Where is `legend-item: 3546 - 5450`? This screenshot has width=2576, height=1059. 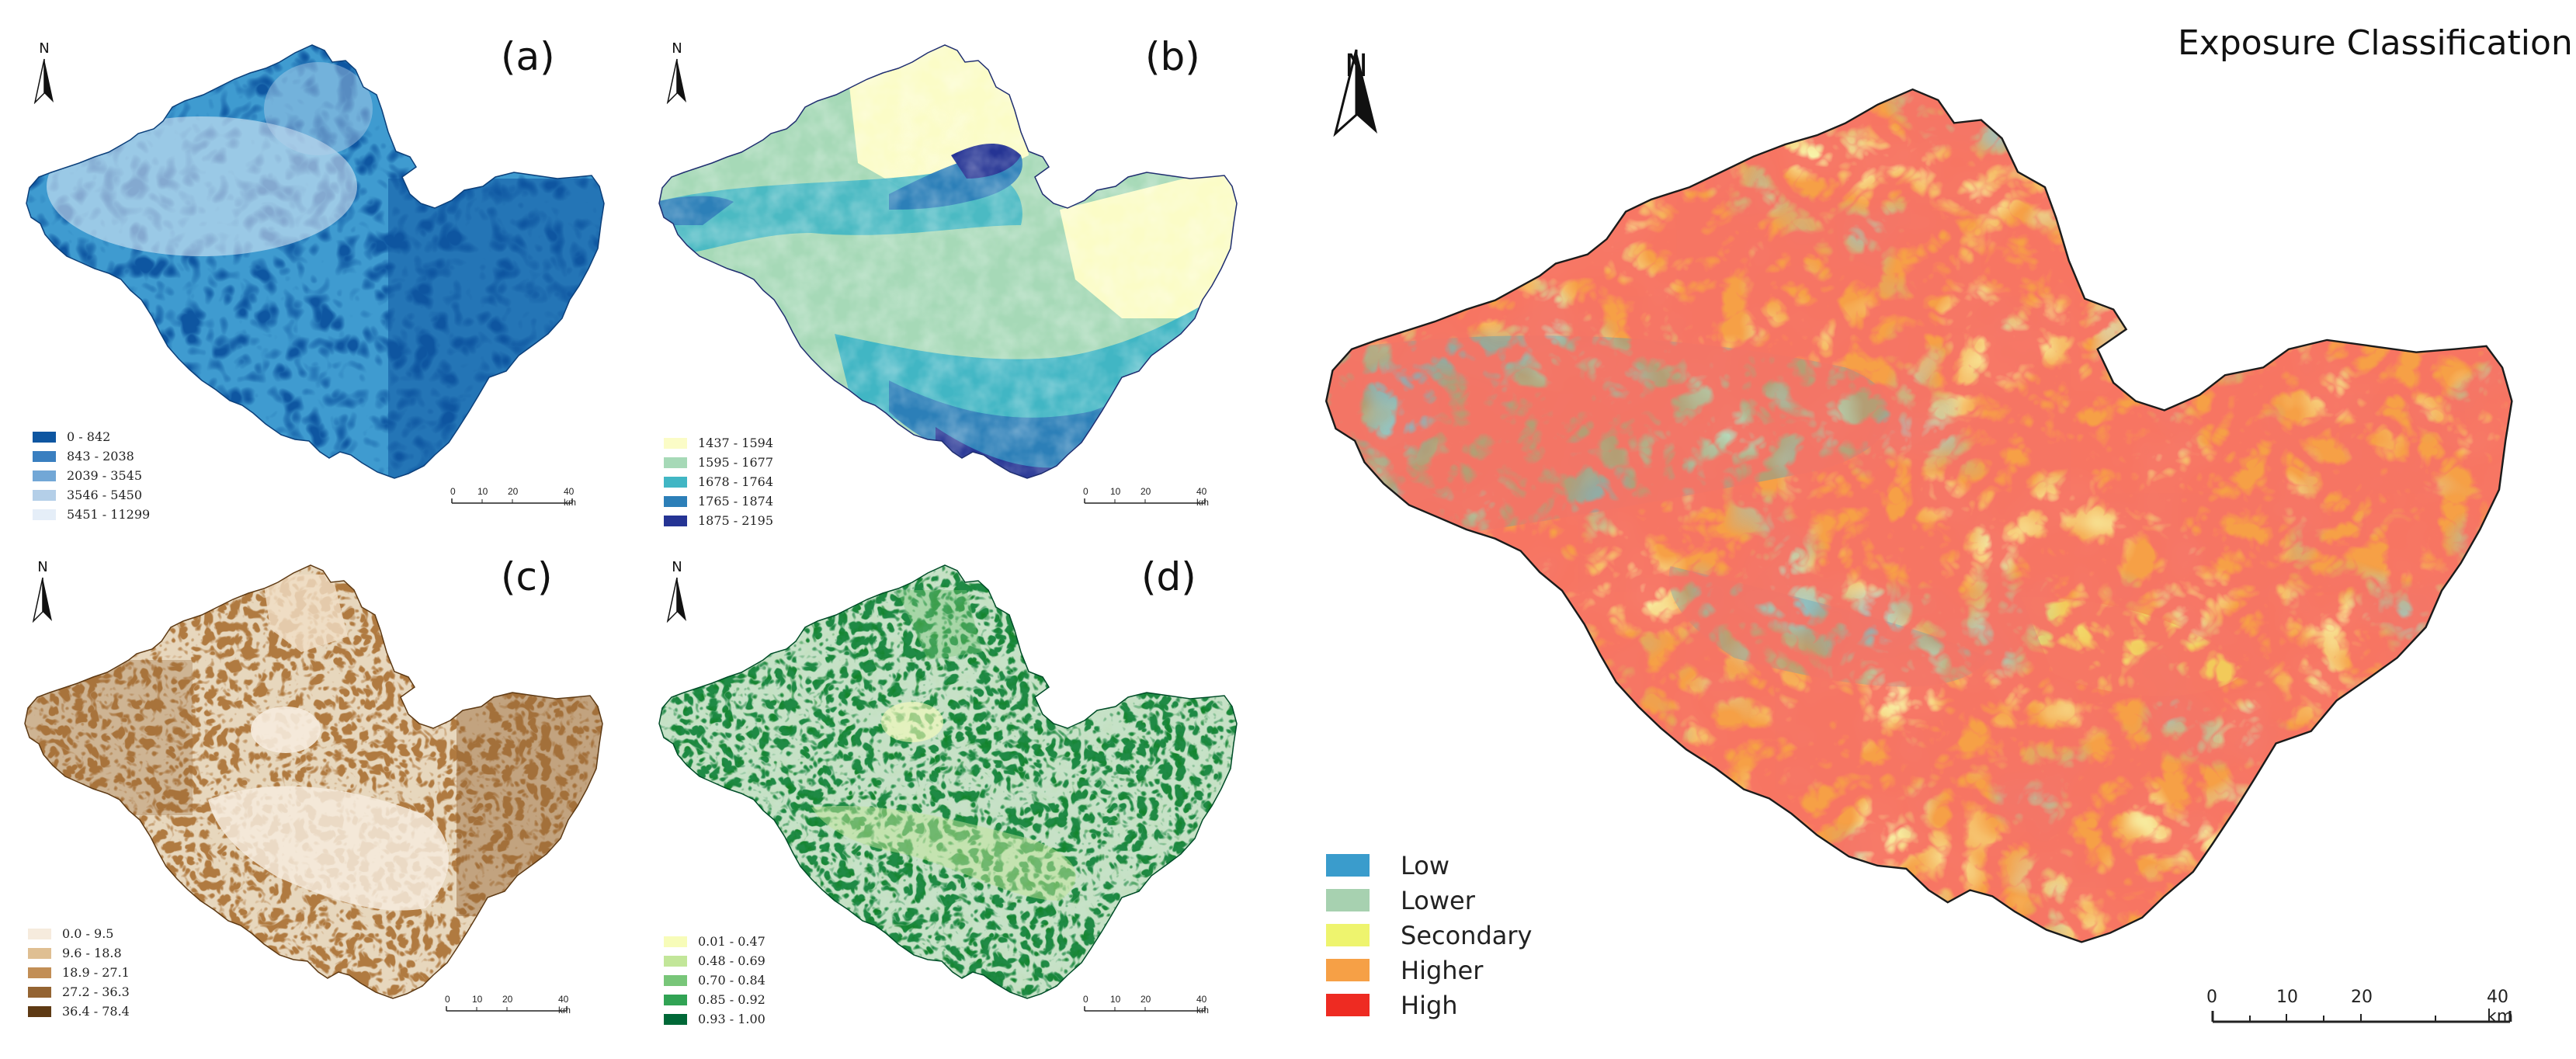
legend-item: 3546 - 5450 is located at coordinates (91, 495).